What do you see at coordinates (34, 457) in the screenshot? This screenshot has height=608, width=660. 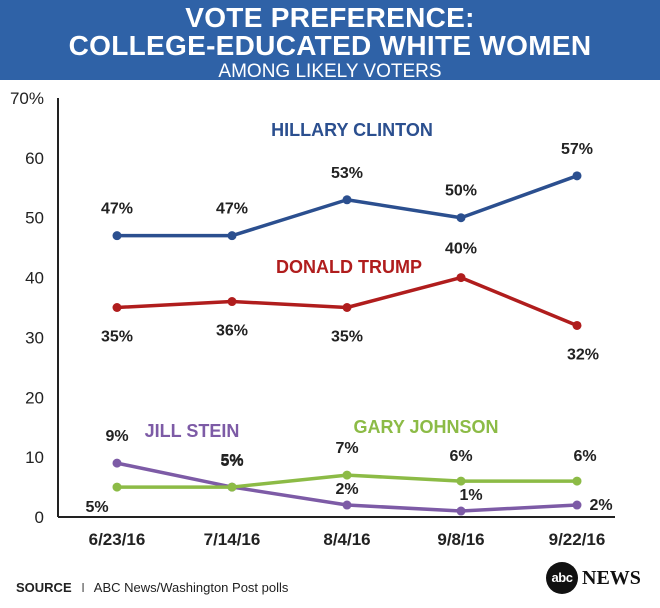 I see `y-tick-label: 10` at bounding box center [34, 457].